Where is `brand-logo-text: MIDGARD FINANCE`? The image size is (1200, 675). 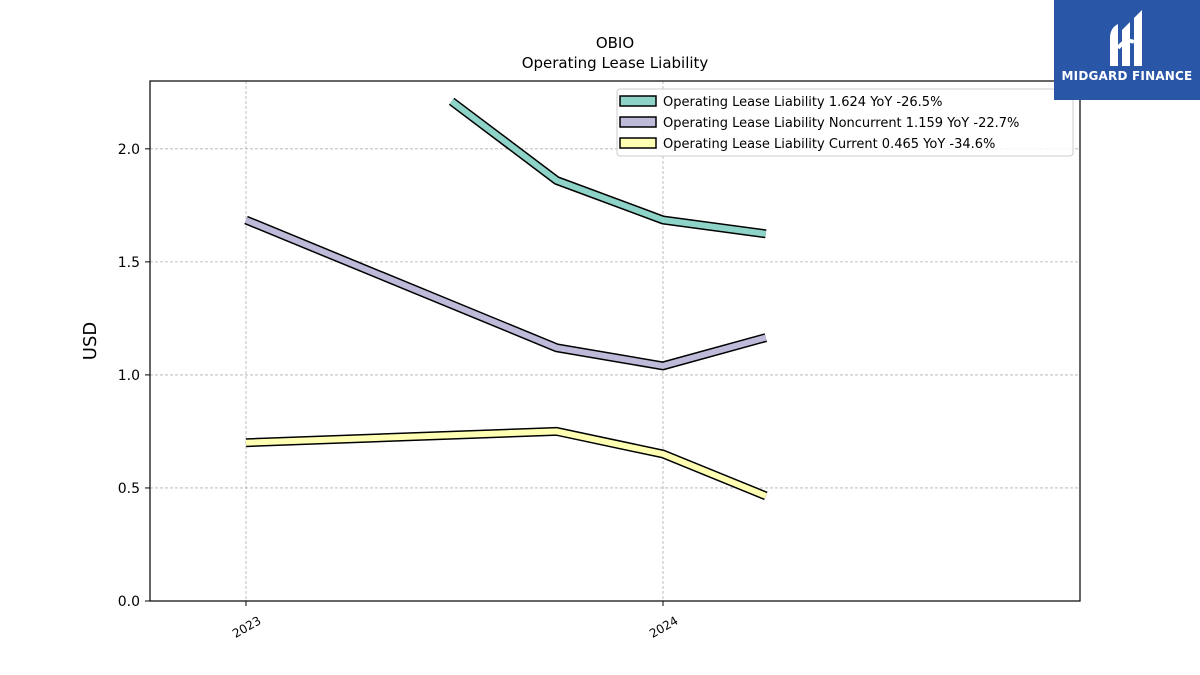
brand-logo-text: MIDGARD FINANCE is located at coordinates (1127, 76).